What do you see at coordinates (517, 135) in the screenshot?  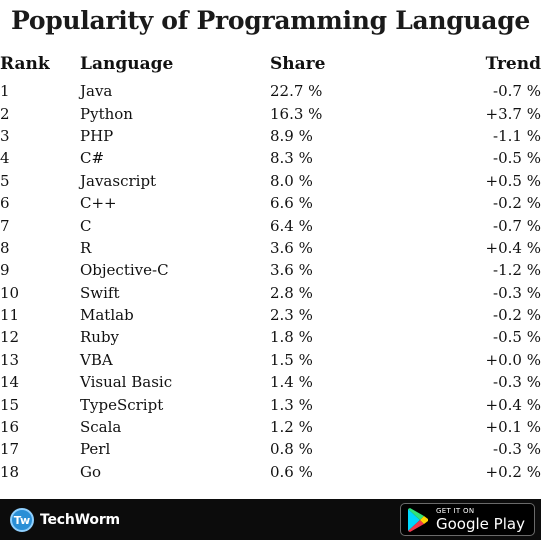 I see `cell-trend: -1.1 %` at bounding box center [517, 135].